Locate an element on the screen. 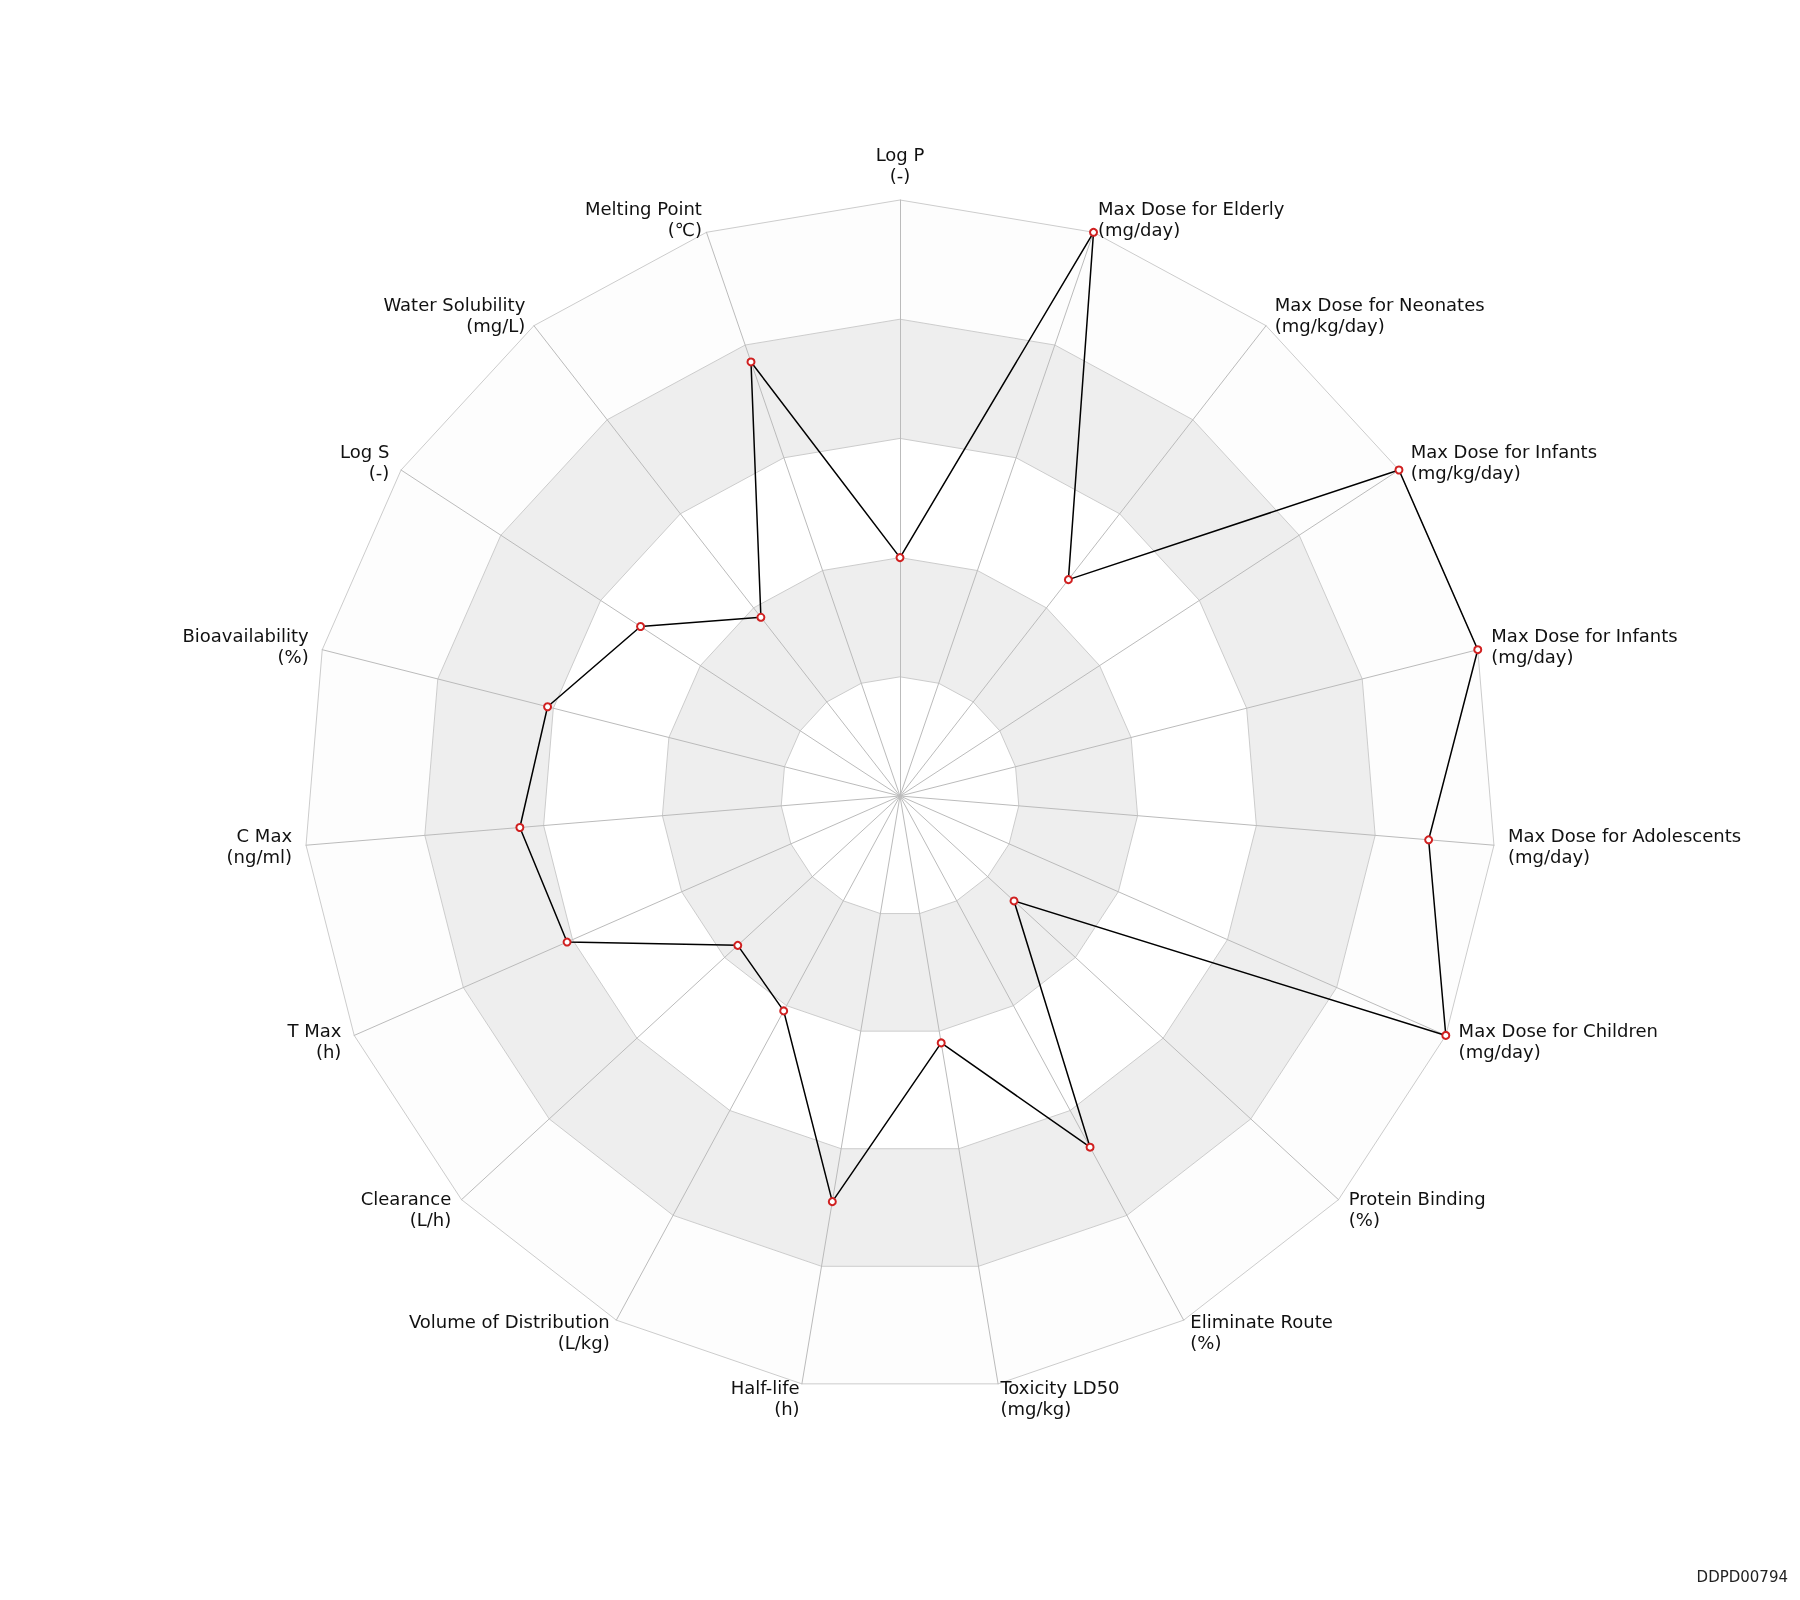  spoke-label: T Max (h) is located at coordinates (314, 1041).